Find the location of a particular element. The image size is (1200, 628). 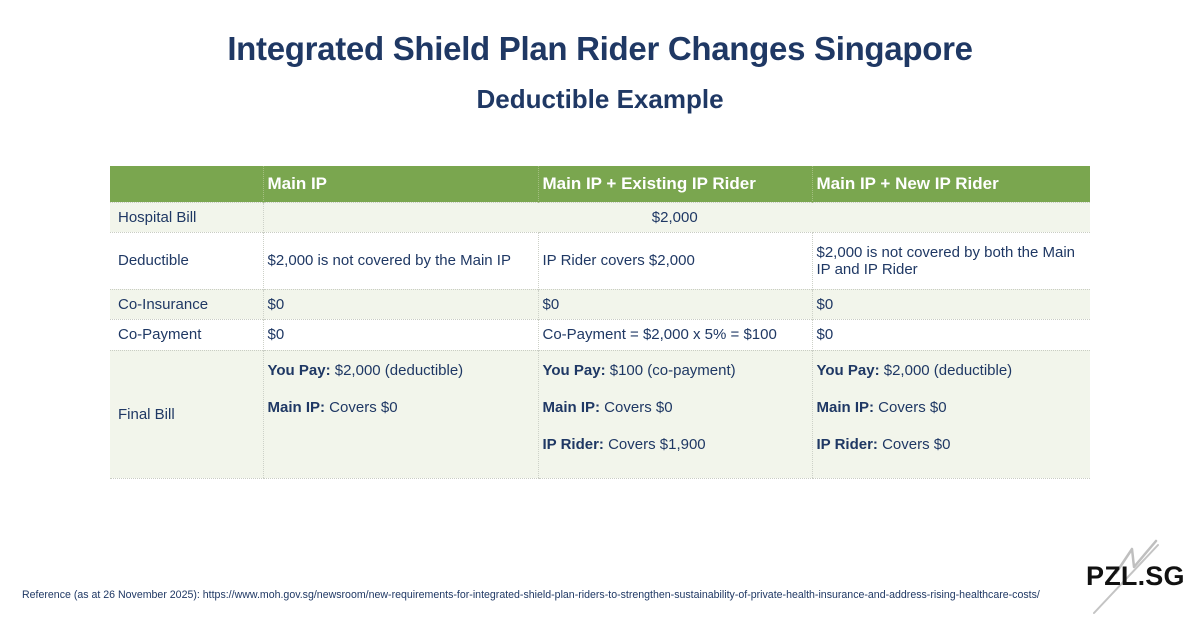

cell-co-insurance-main-ip: $0 is located at coordinates (400, 303).